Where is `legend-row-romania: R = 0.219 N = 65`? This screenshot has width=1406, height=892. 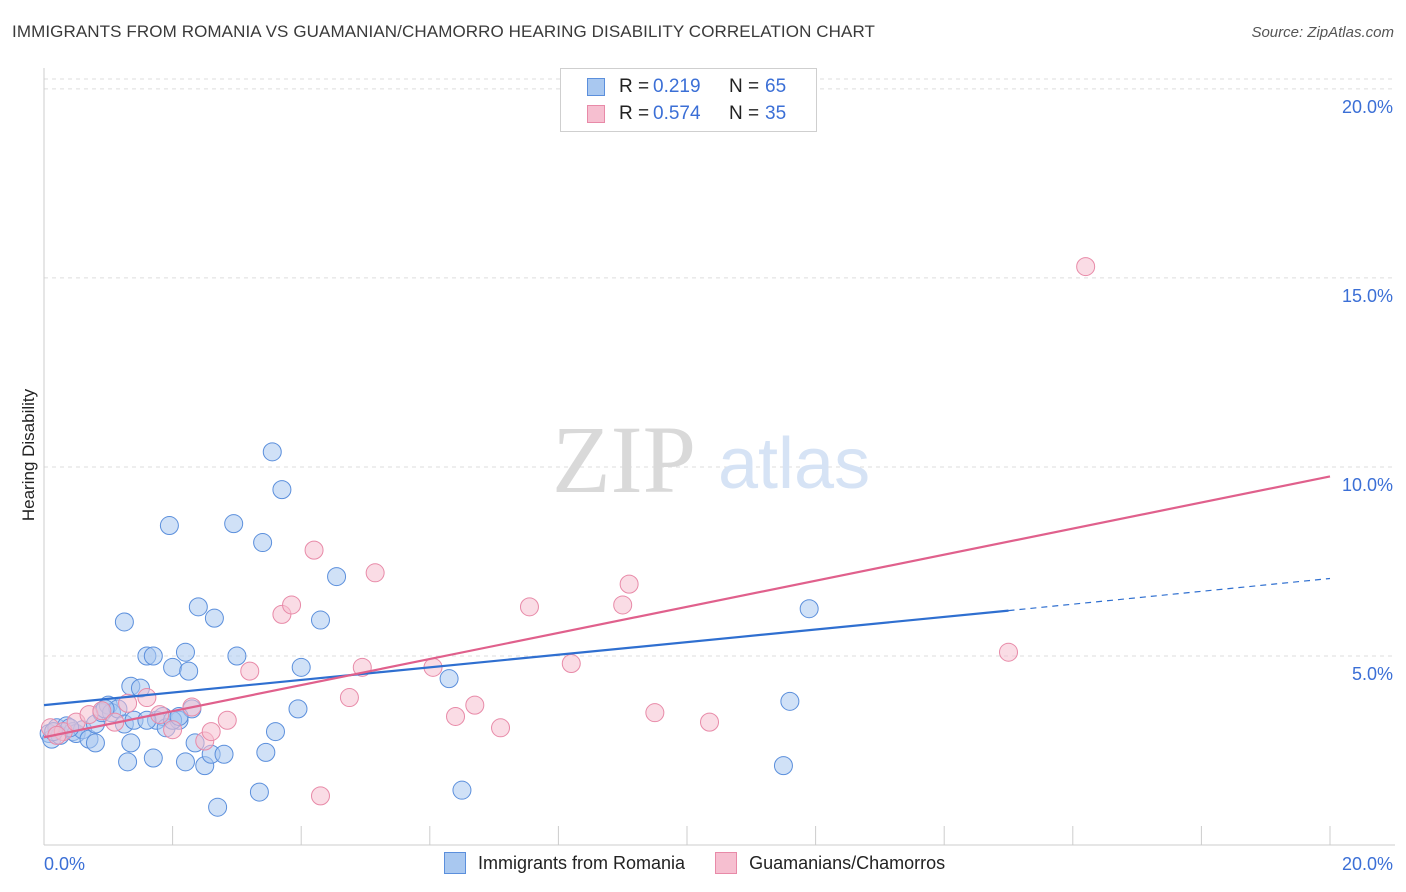
legend-row-romania: R = 0.219 N = 65 is located at coordinates (686, 87).